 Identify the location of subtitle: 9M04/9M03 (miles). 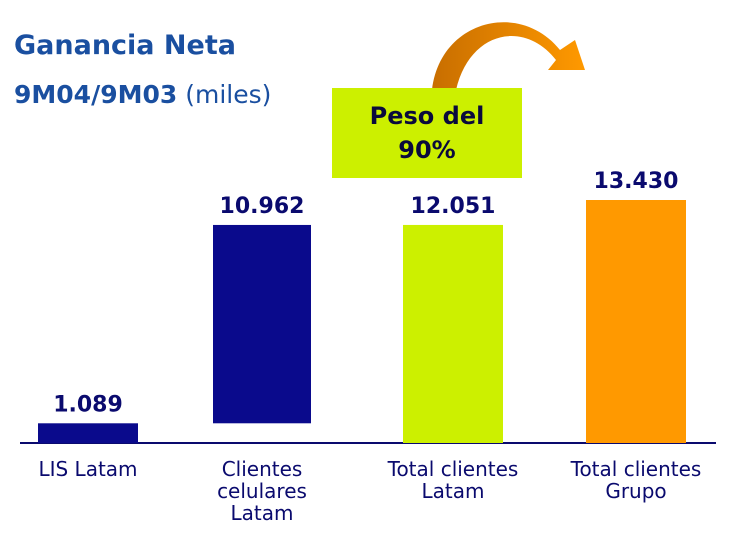
(142, 94).